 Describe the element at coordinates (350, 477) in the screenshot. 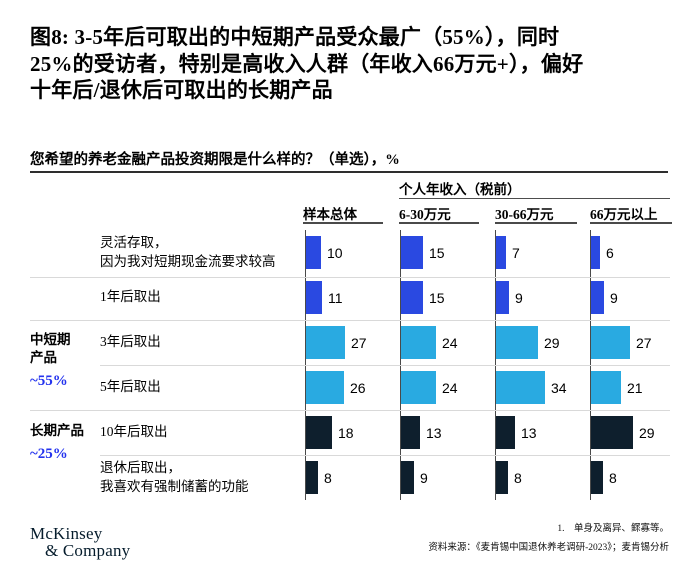

I see `chart-row: 退休后取出， 我喜欢有强制储蓄的功能 8 9 8 8` at that location.